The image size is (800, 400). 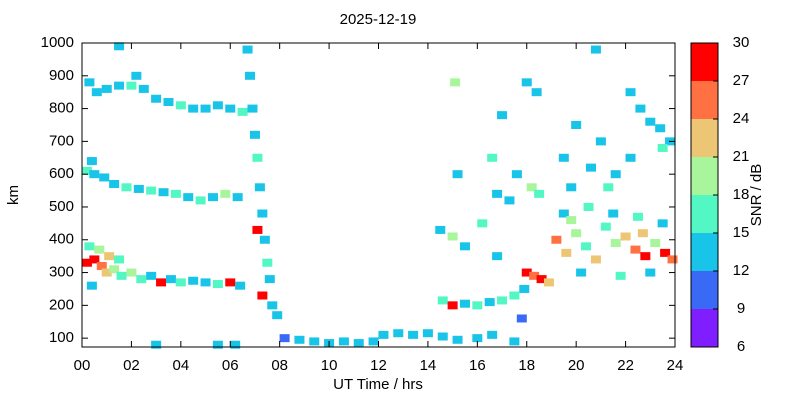 I want to click on y-axis-label: km, so click(x=13, y=195).